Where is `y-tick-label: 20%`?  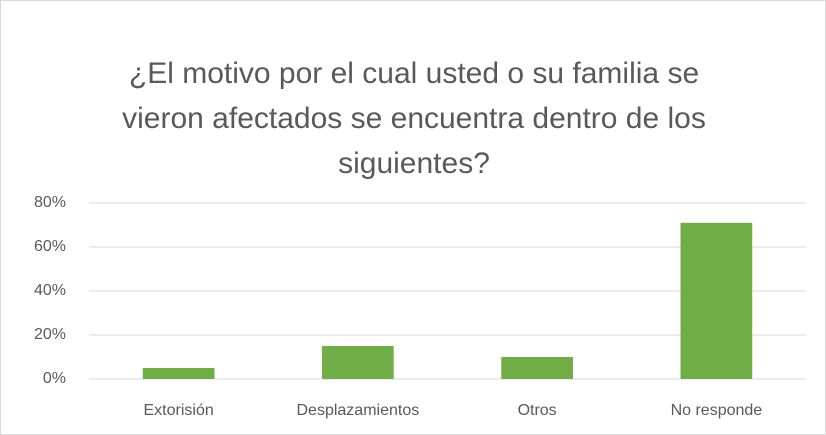
y-tick-label: 20% is located at coordinates (50, 334).